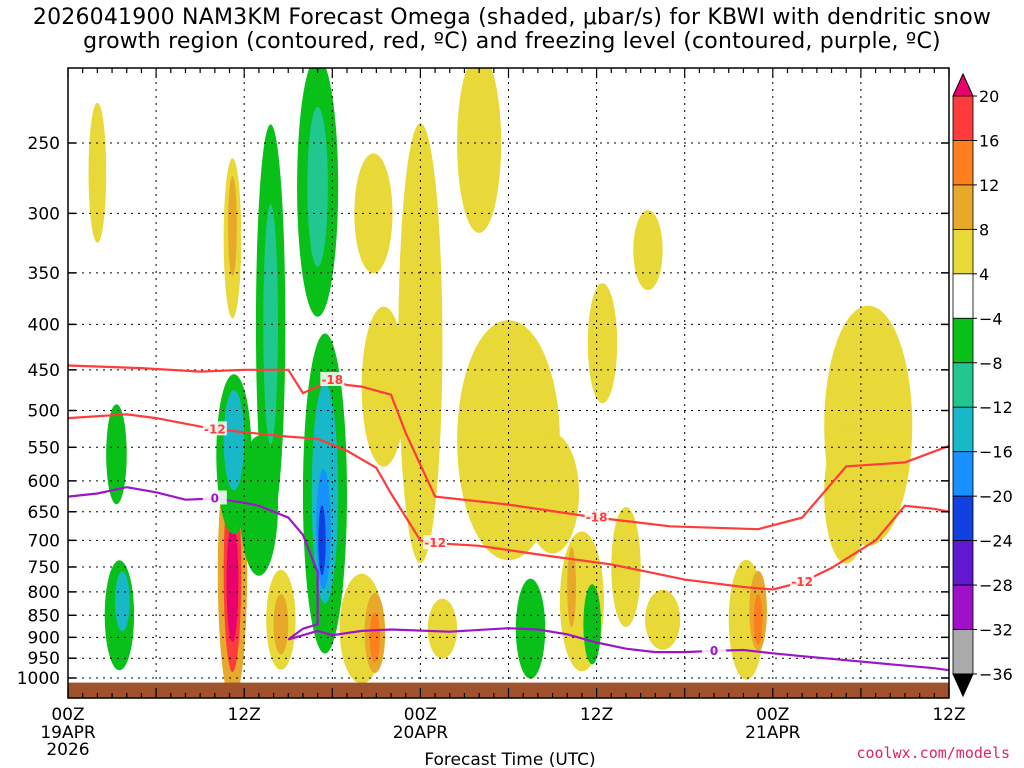 The width and height of the screenshot is (1024, 768). Describe the element at coordinates (44, 144) in the screenshot. I see `y-tick-label: 250` at that location.